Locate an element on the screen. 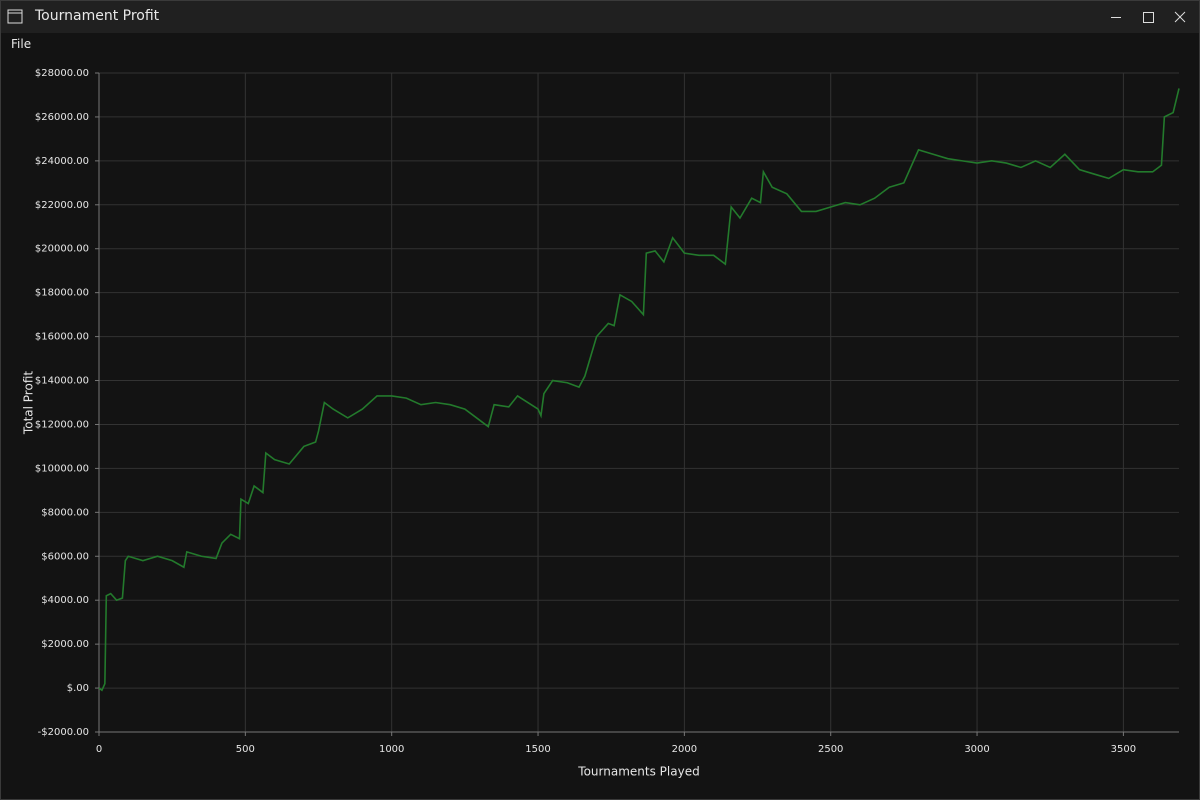 The image size is (1200, 800). x-tick-label: 1500 is located at coordinates (537, 749).